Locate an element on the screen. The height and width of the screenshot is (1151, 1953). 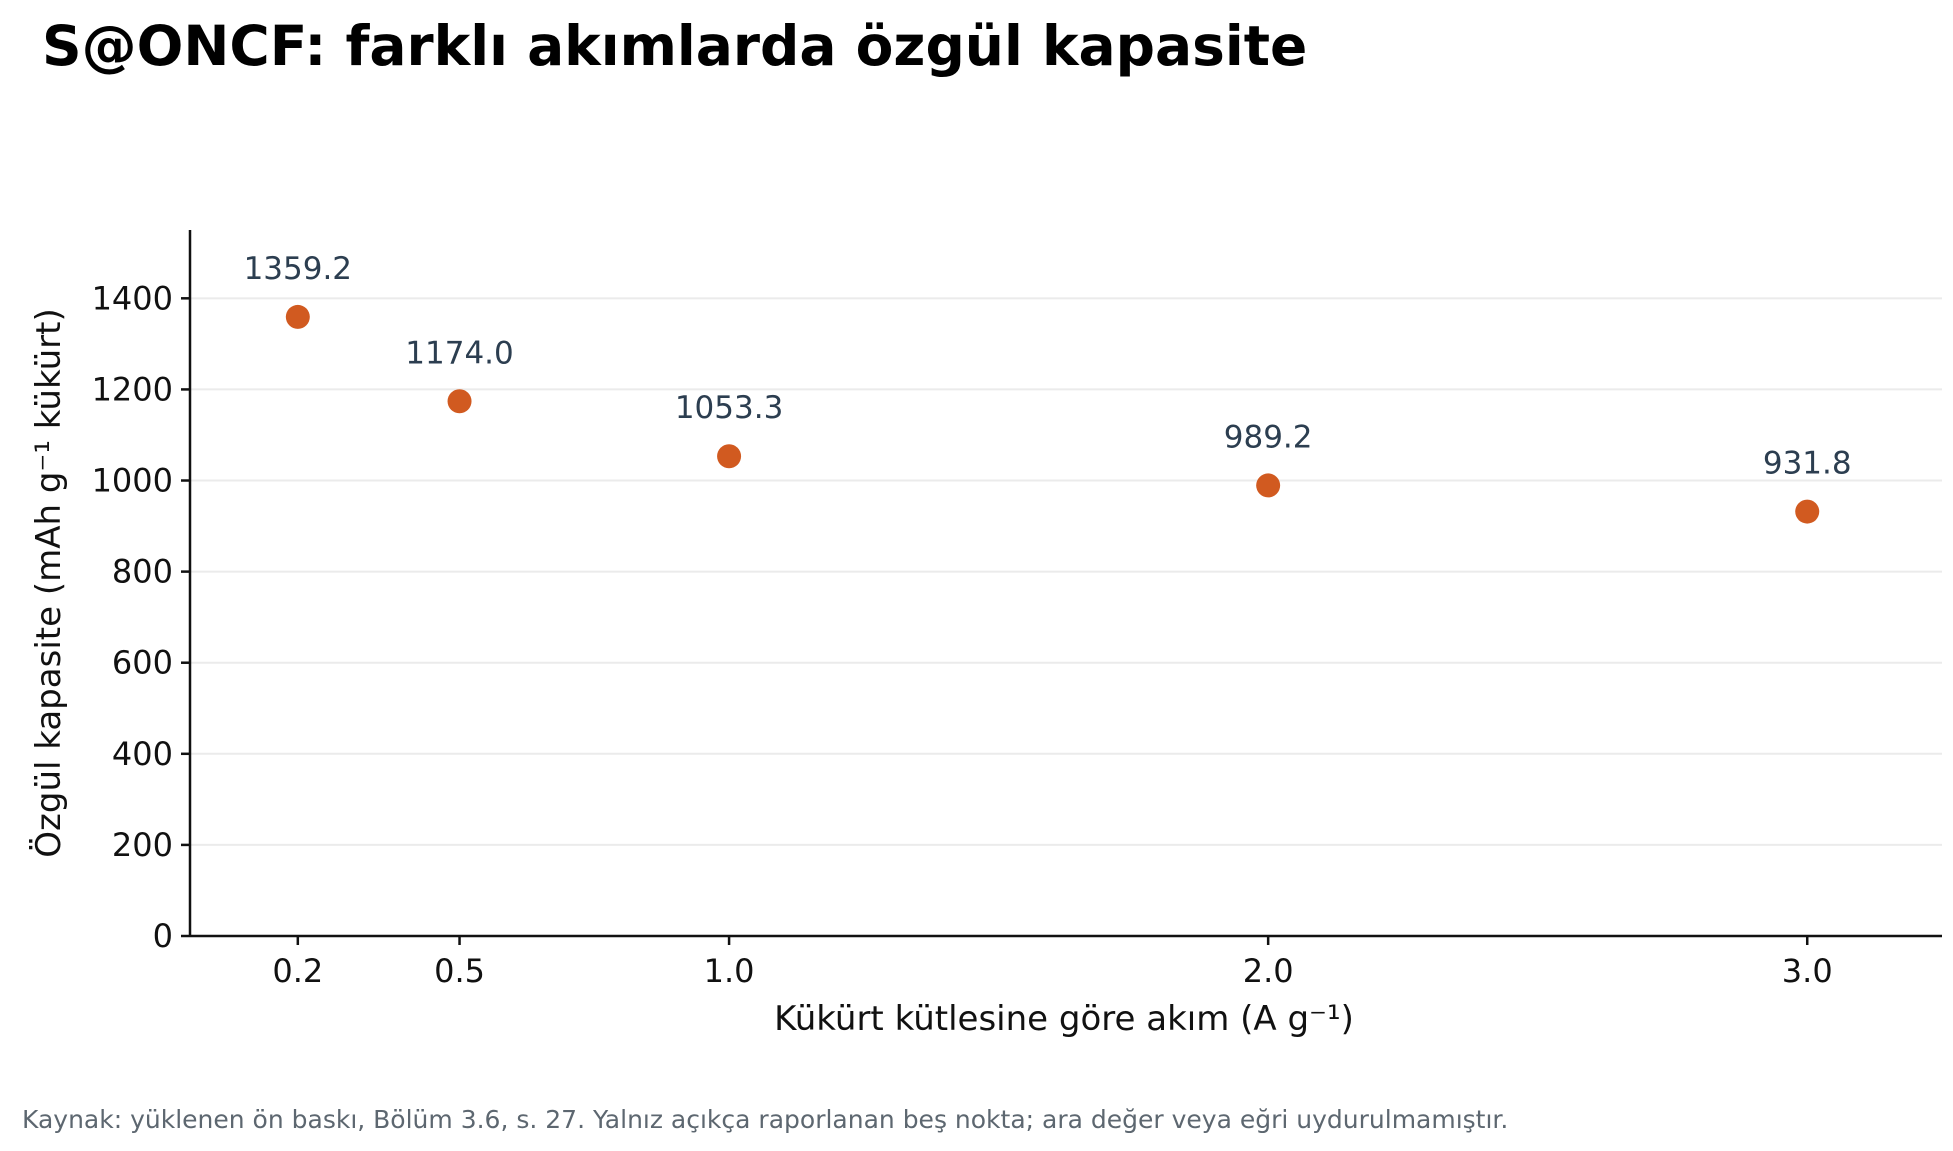
data-label: 931.8 is located at coordinates (1807, 464).